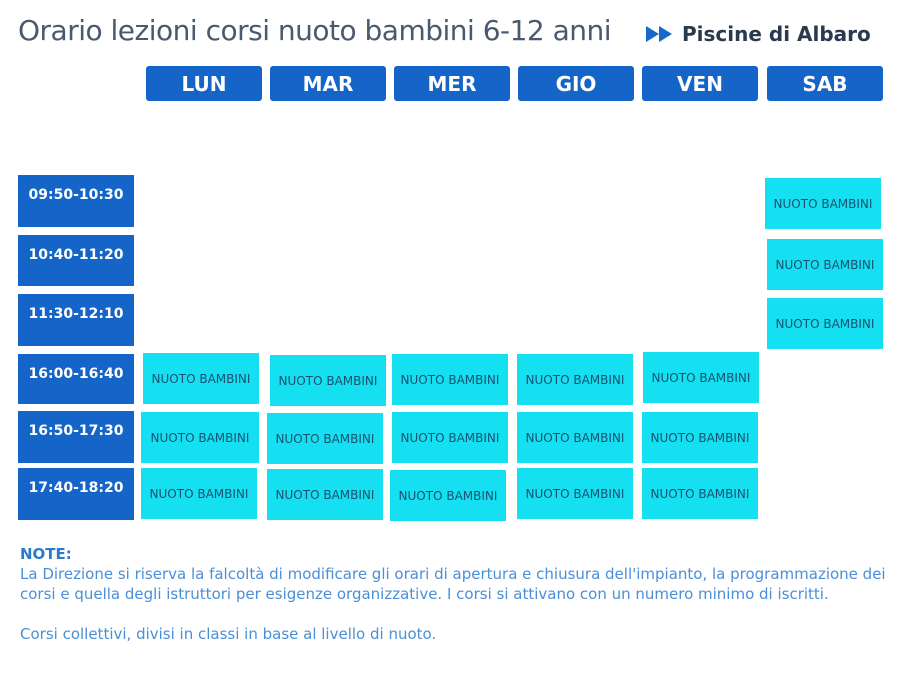  I want to click on time-slot: 17:40-18:20, so click(76, 494).